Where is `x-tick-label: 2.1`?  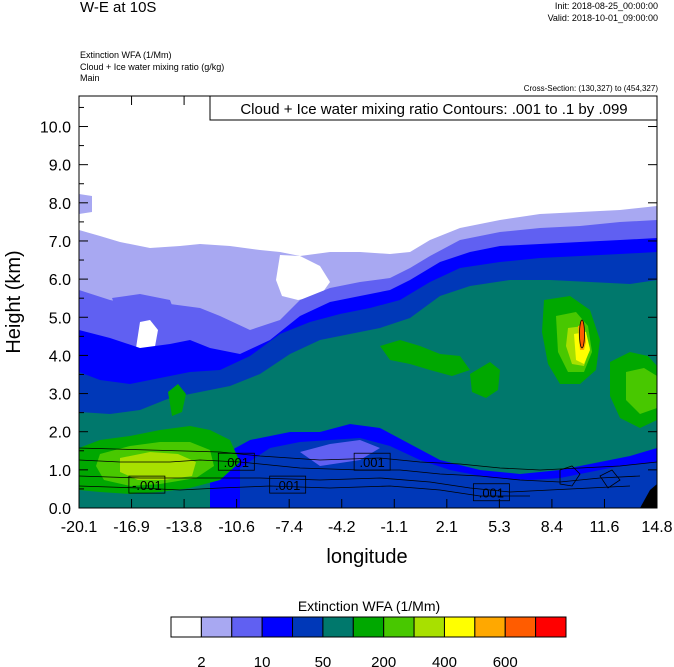 x-tick-label: 2.1 is located at coordinates (447, 527).